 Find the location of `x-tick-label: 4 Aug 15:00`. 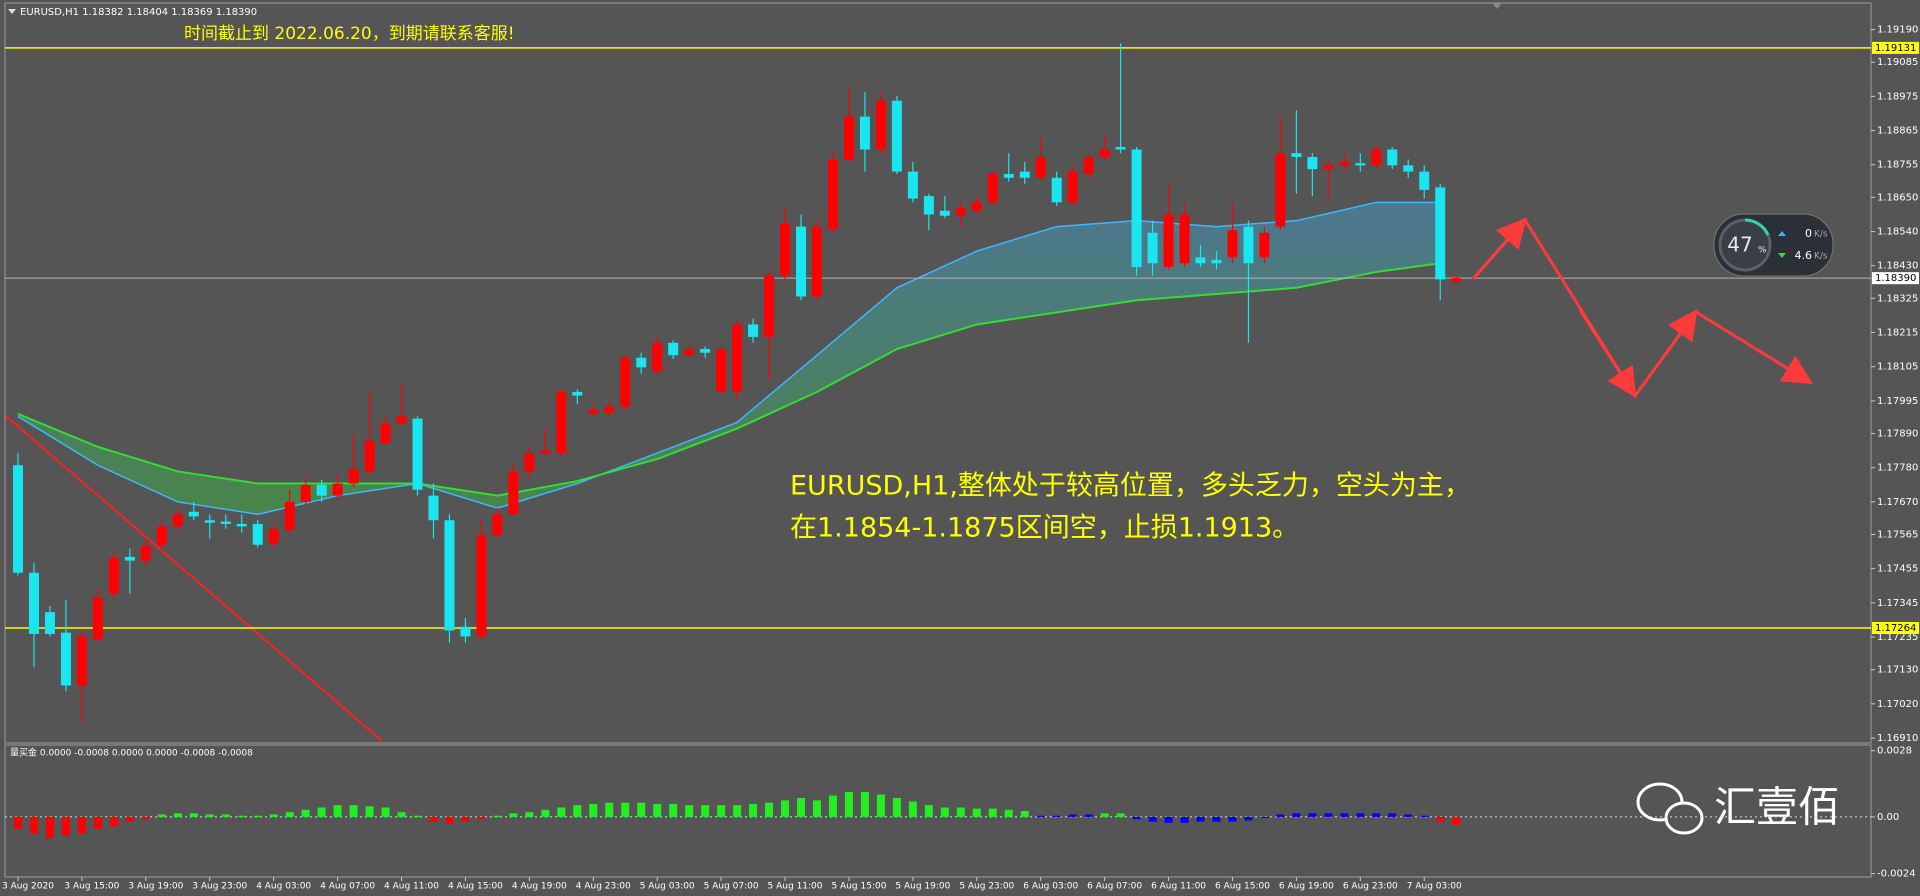

x-tick-label: 4 Aug 15:00 is located at coordinates (475, 887).